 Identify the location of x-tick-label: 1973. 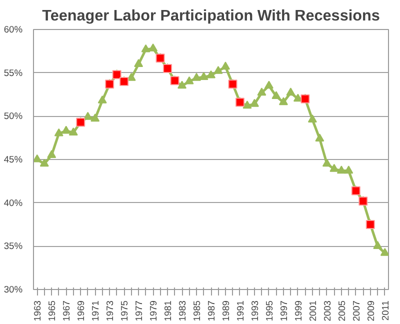
(110, 311).